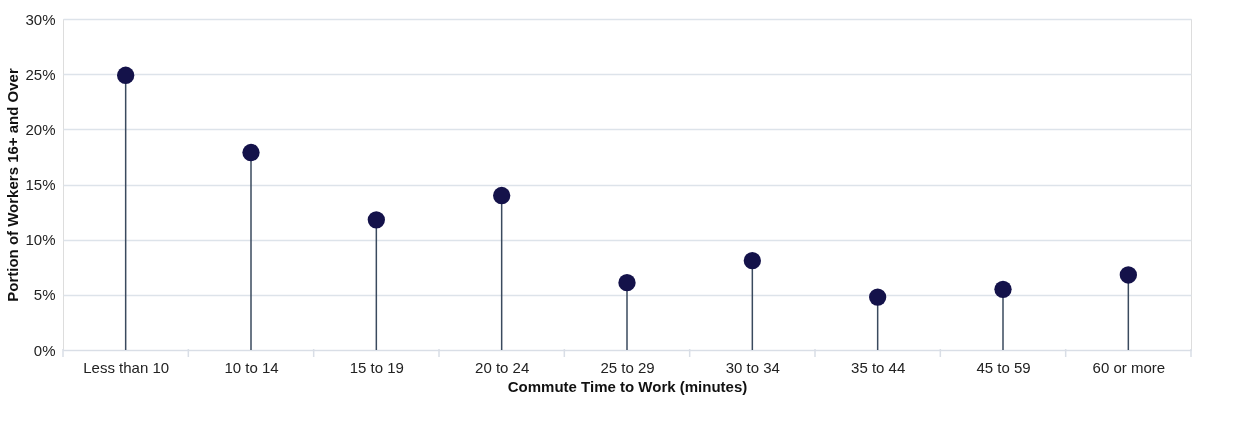 Image resolution: width=1238 pixels, height=424 pixels. What do you see at coordinates (13, 185) in the screenshot?
I see `y-axis-title: Portion of Workers 16+ and Over` at bounding box center [13, 185].